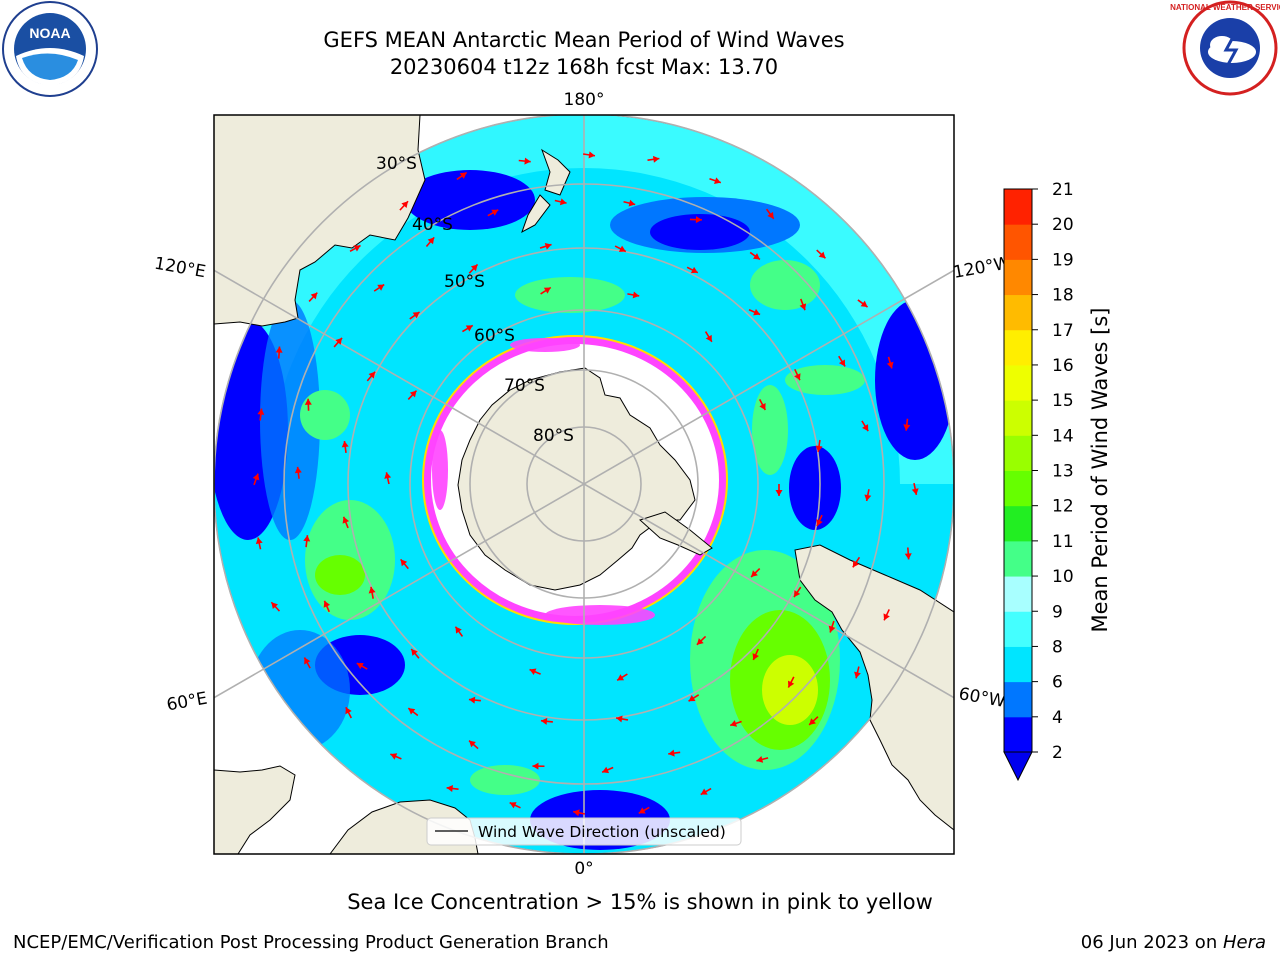  I want to click on colorbar-tick-label: 20, so click(1063, 225).